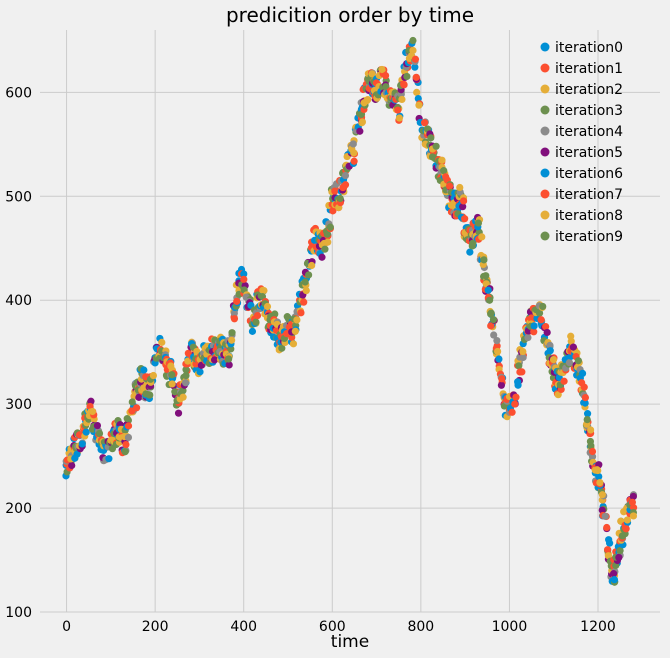  What do you see at coordinates (332, 627) in the screenshot?
I see `x-tick-label: 600` at bounding box center [332, 627].